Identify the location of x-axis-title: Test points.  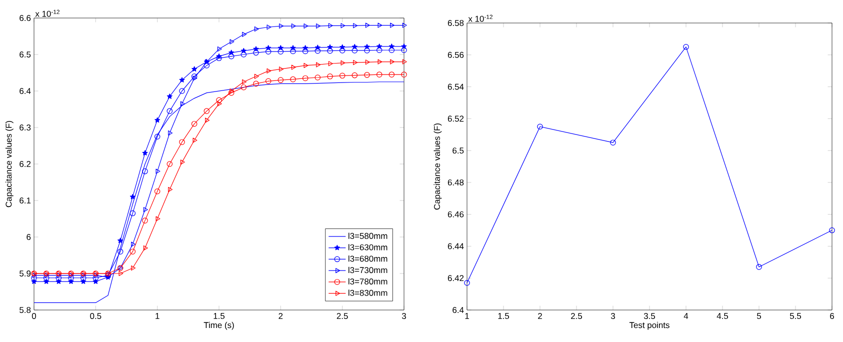
(649, 326).